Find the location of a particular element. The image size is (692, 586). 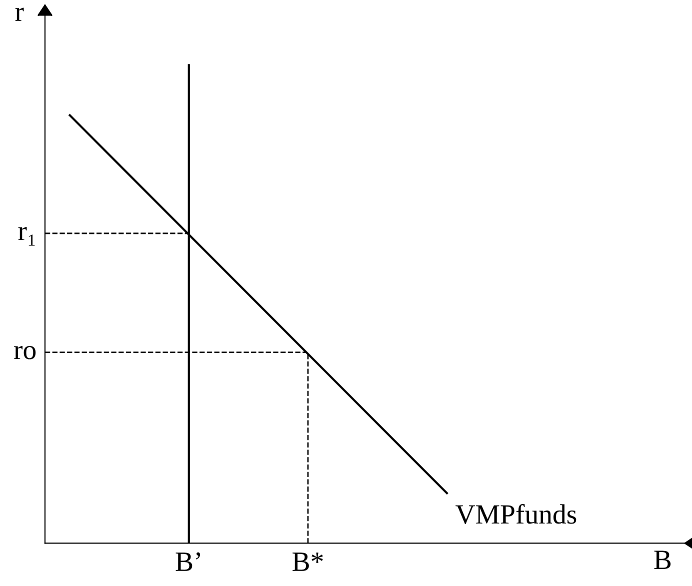

text: B is located at coordinates (662, 560).